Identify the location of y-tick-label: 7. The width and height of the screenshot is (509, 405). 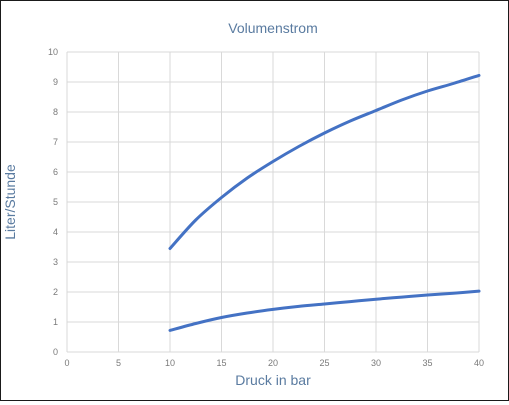
(55, 142).